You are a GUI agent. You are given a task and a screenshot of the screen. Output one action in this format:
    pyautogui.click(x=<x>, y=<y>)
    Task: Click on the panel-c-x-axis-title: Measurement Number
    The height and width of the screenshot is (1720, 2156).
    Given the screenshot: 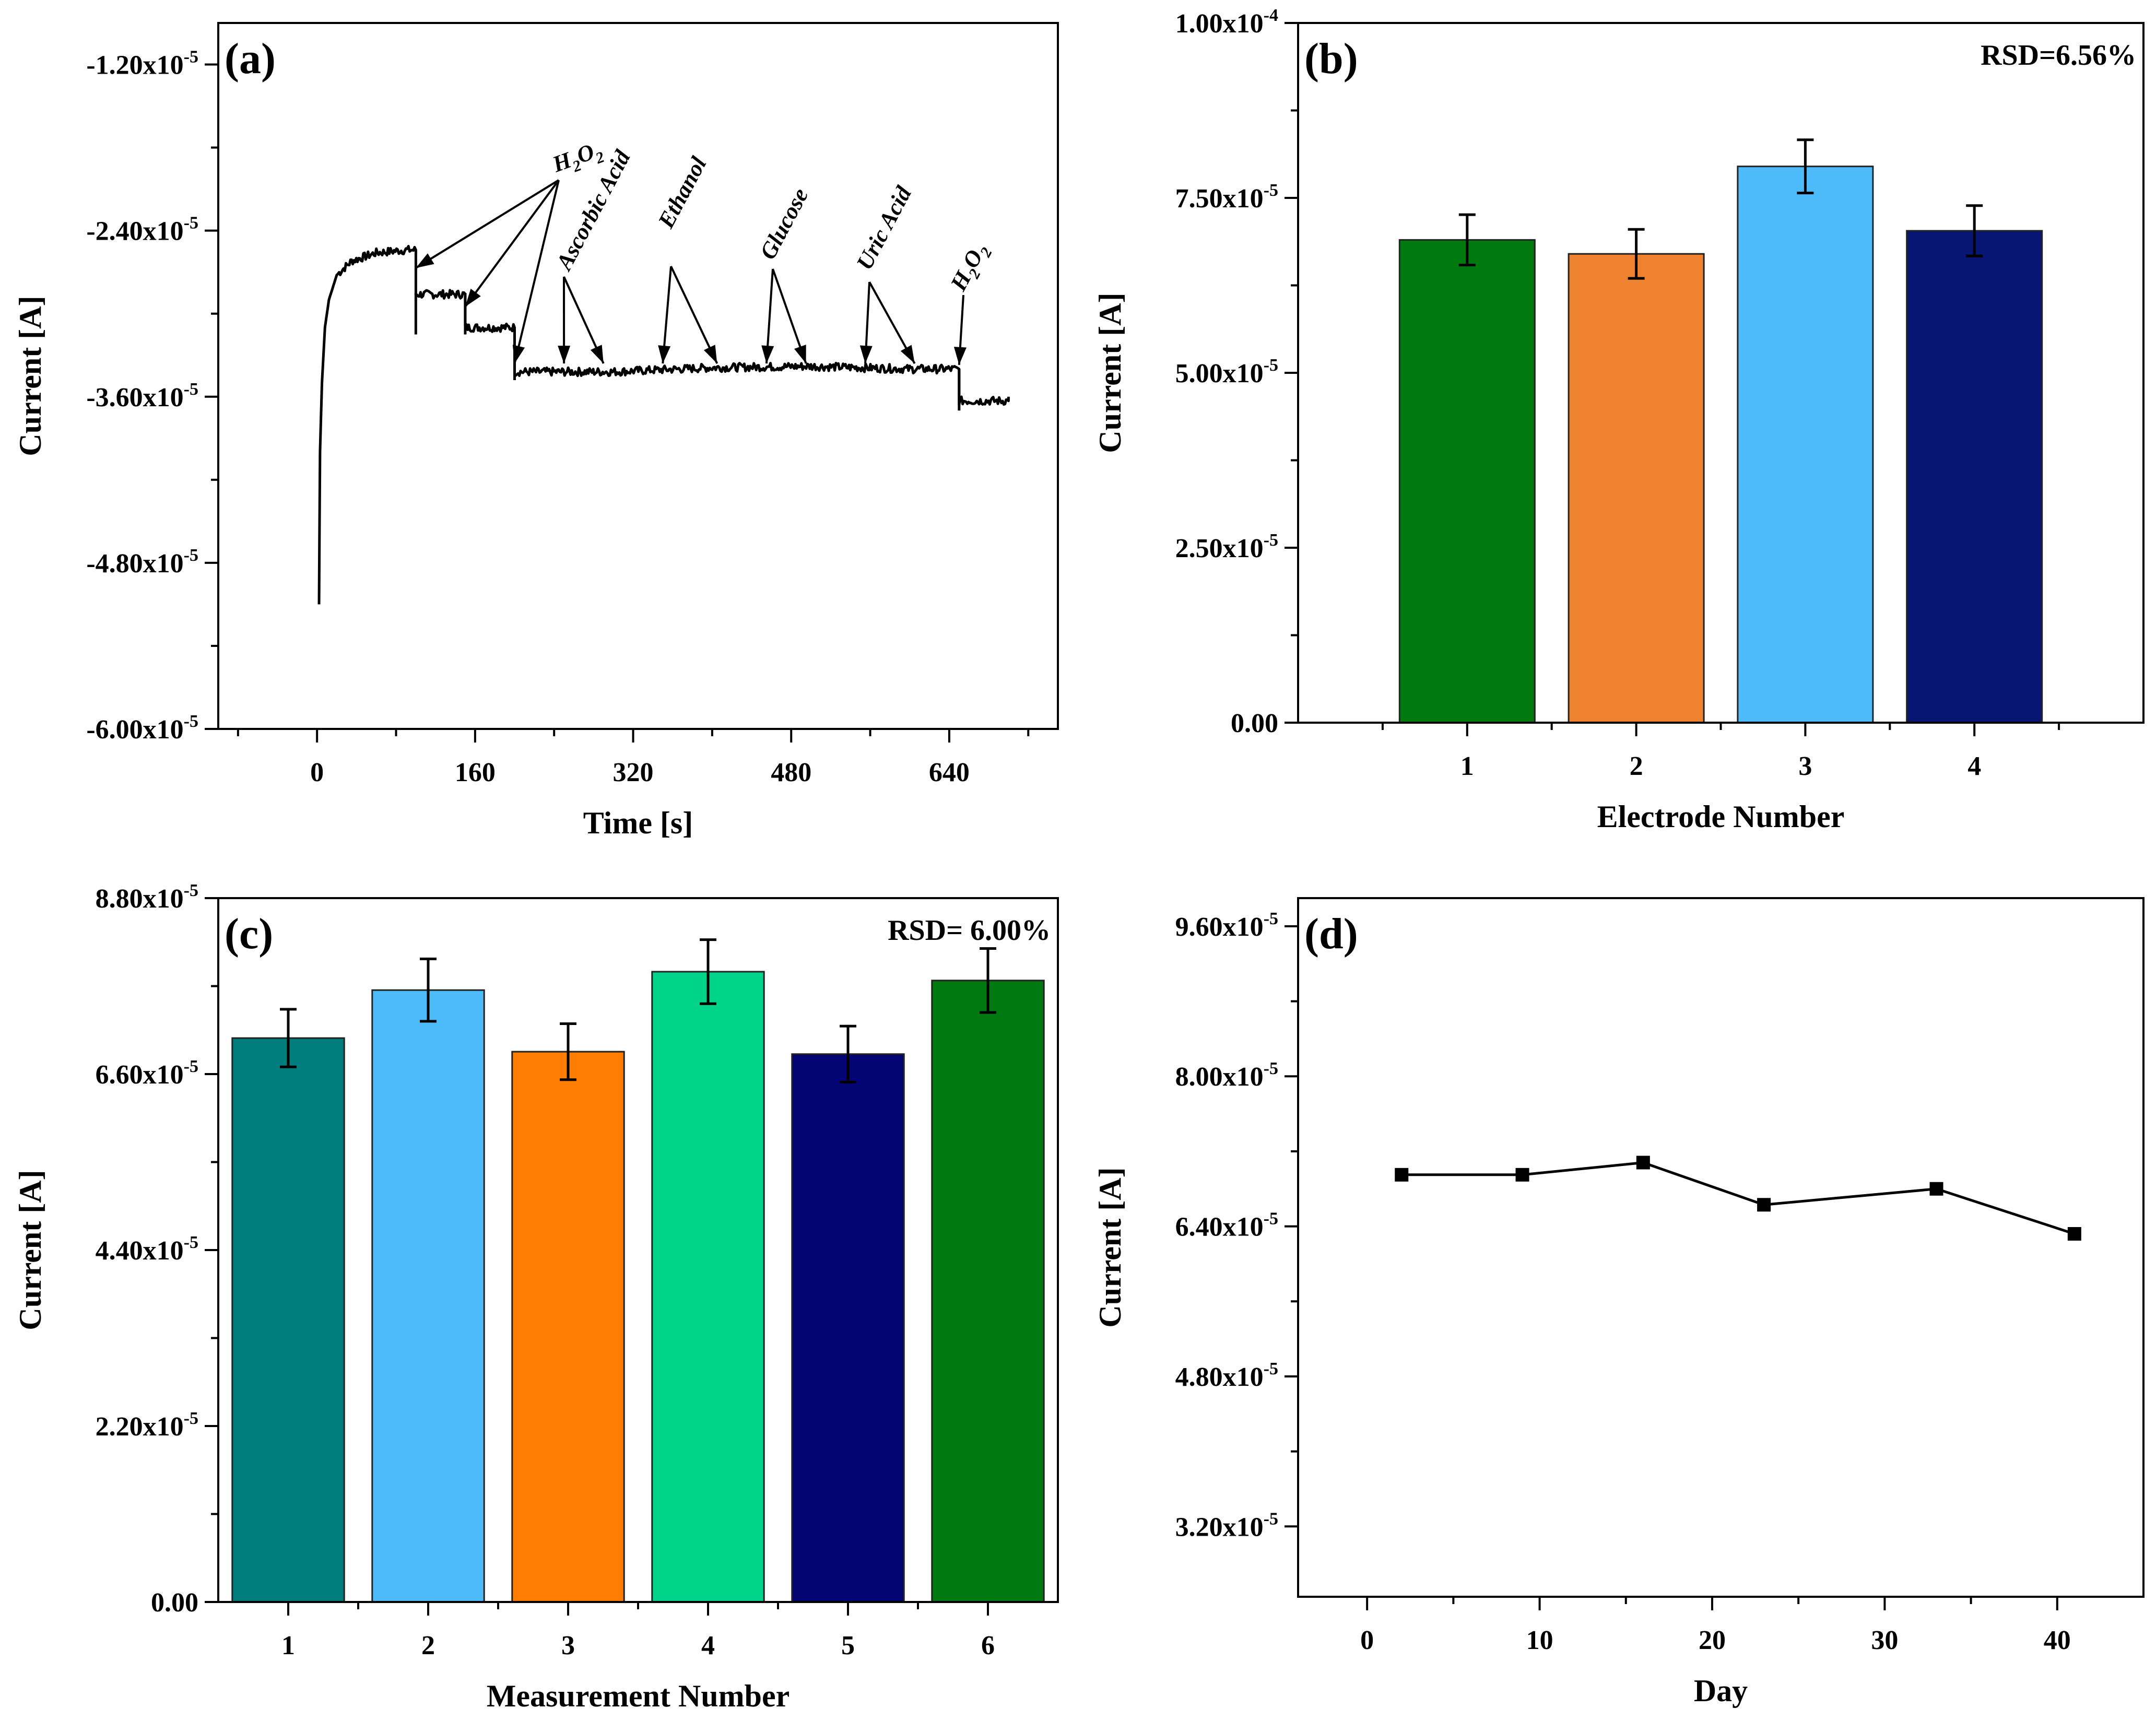 What is the action you would take?
    pyautogui.click(x=639, y=1696)
    